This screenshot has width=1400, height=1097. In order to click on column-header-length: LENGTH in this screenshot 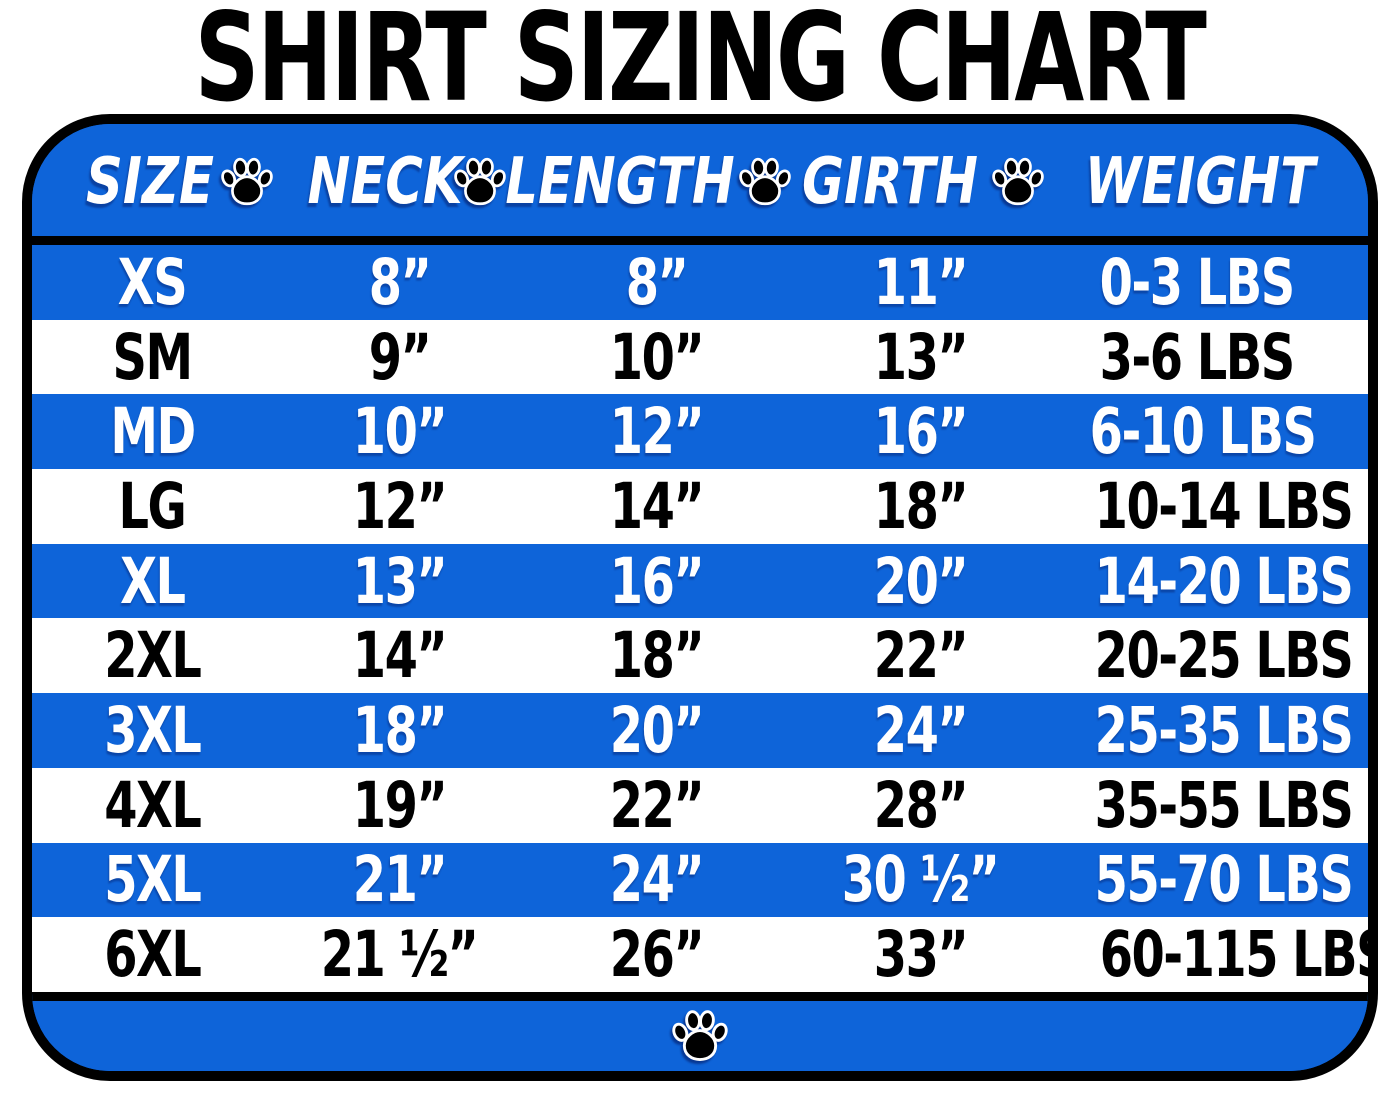, I will do `click(620, 182)`.